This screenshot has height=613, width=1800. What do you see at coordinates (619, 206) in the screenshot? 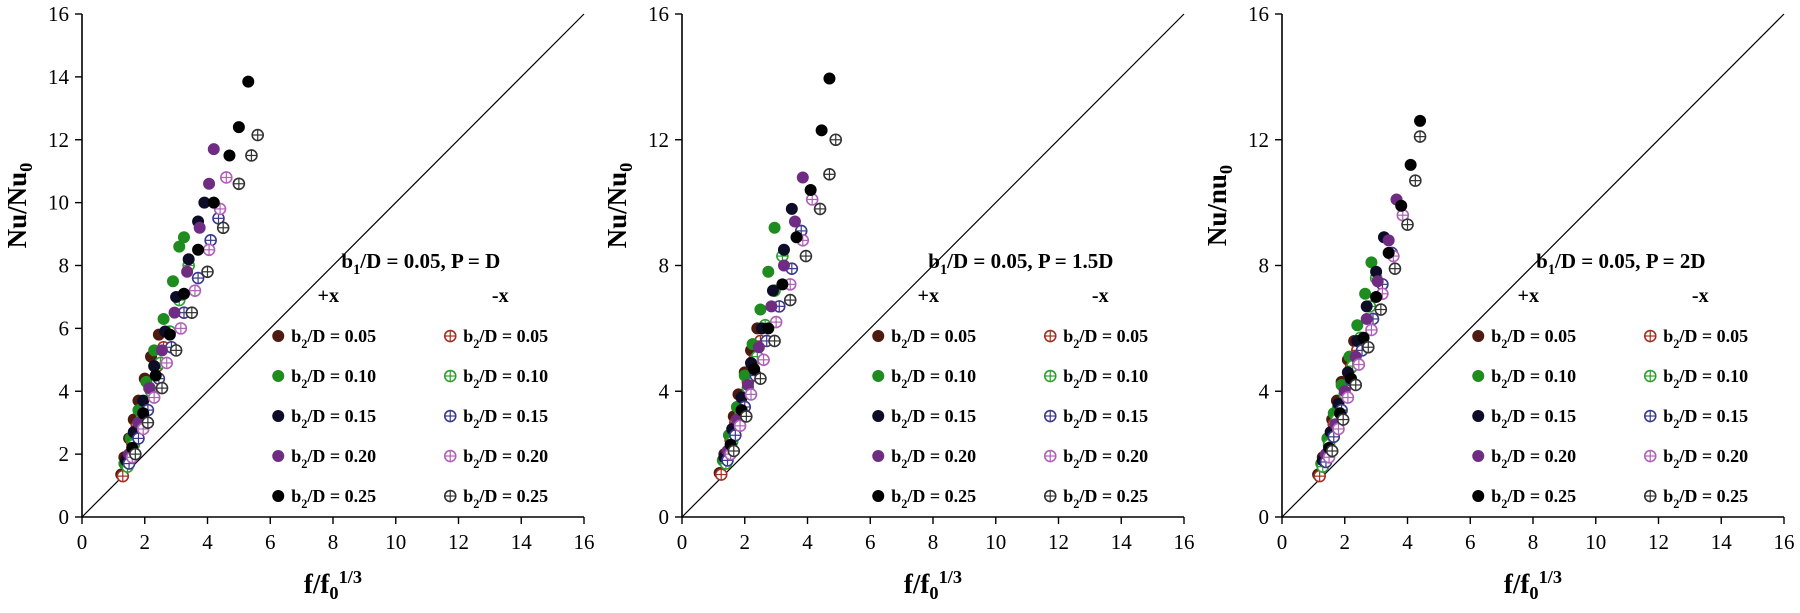
I see `y-axis-label: Nu/Nu0​` at bounding box center [619, 206].